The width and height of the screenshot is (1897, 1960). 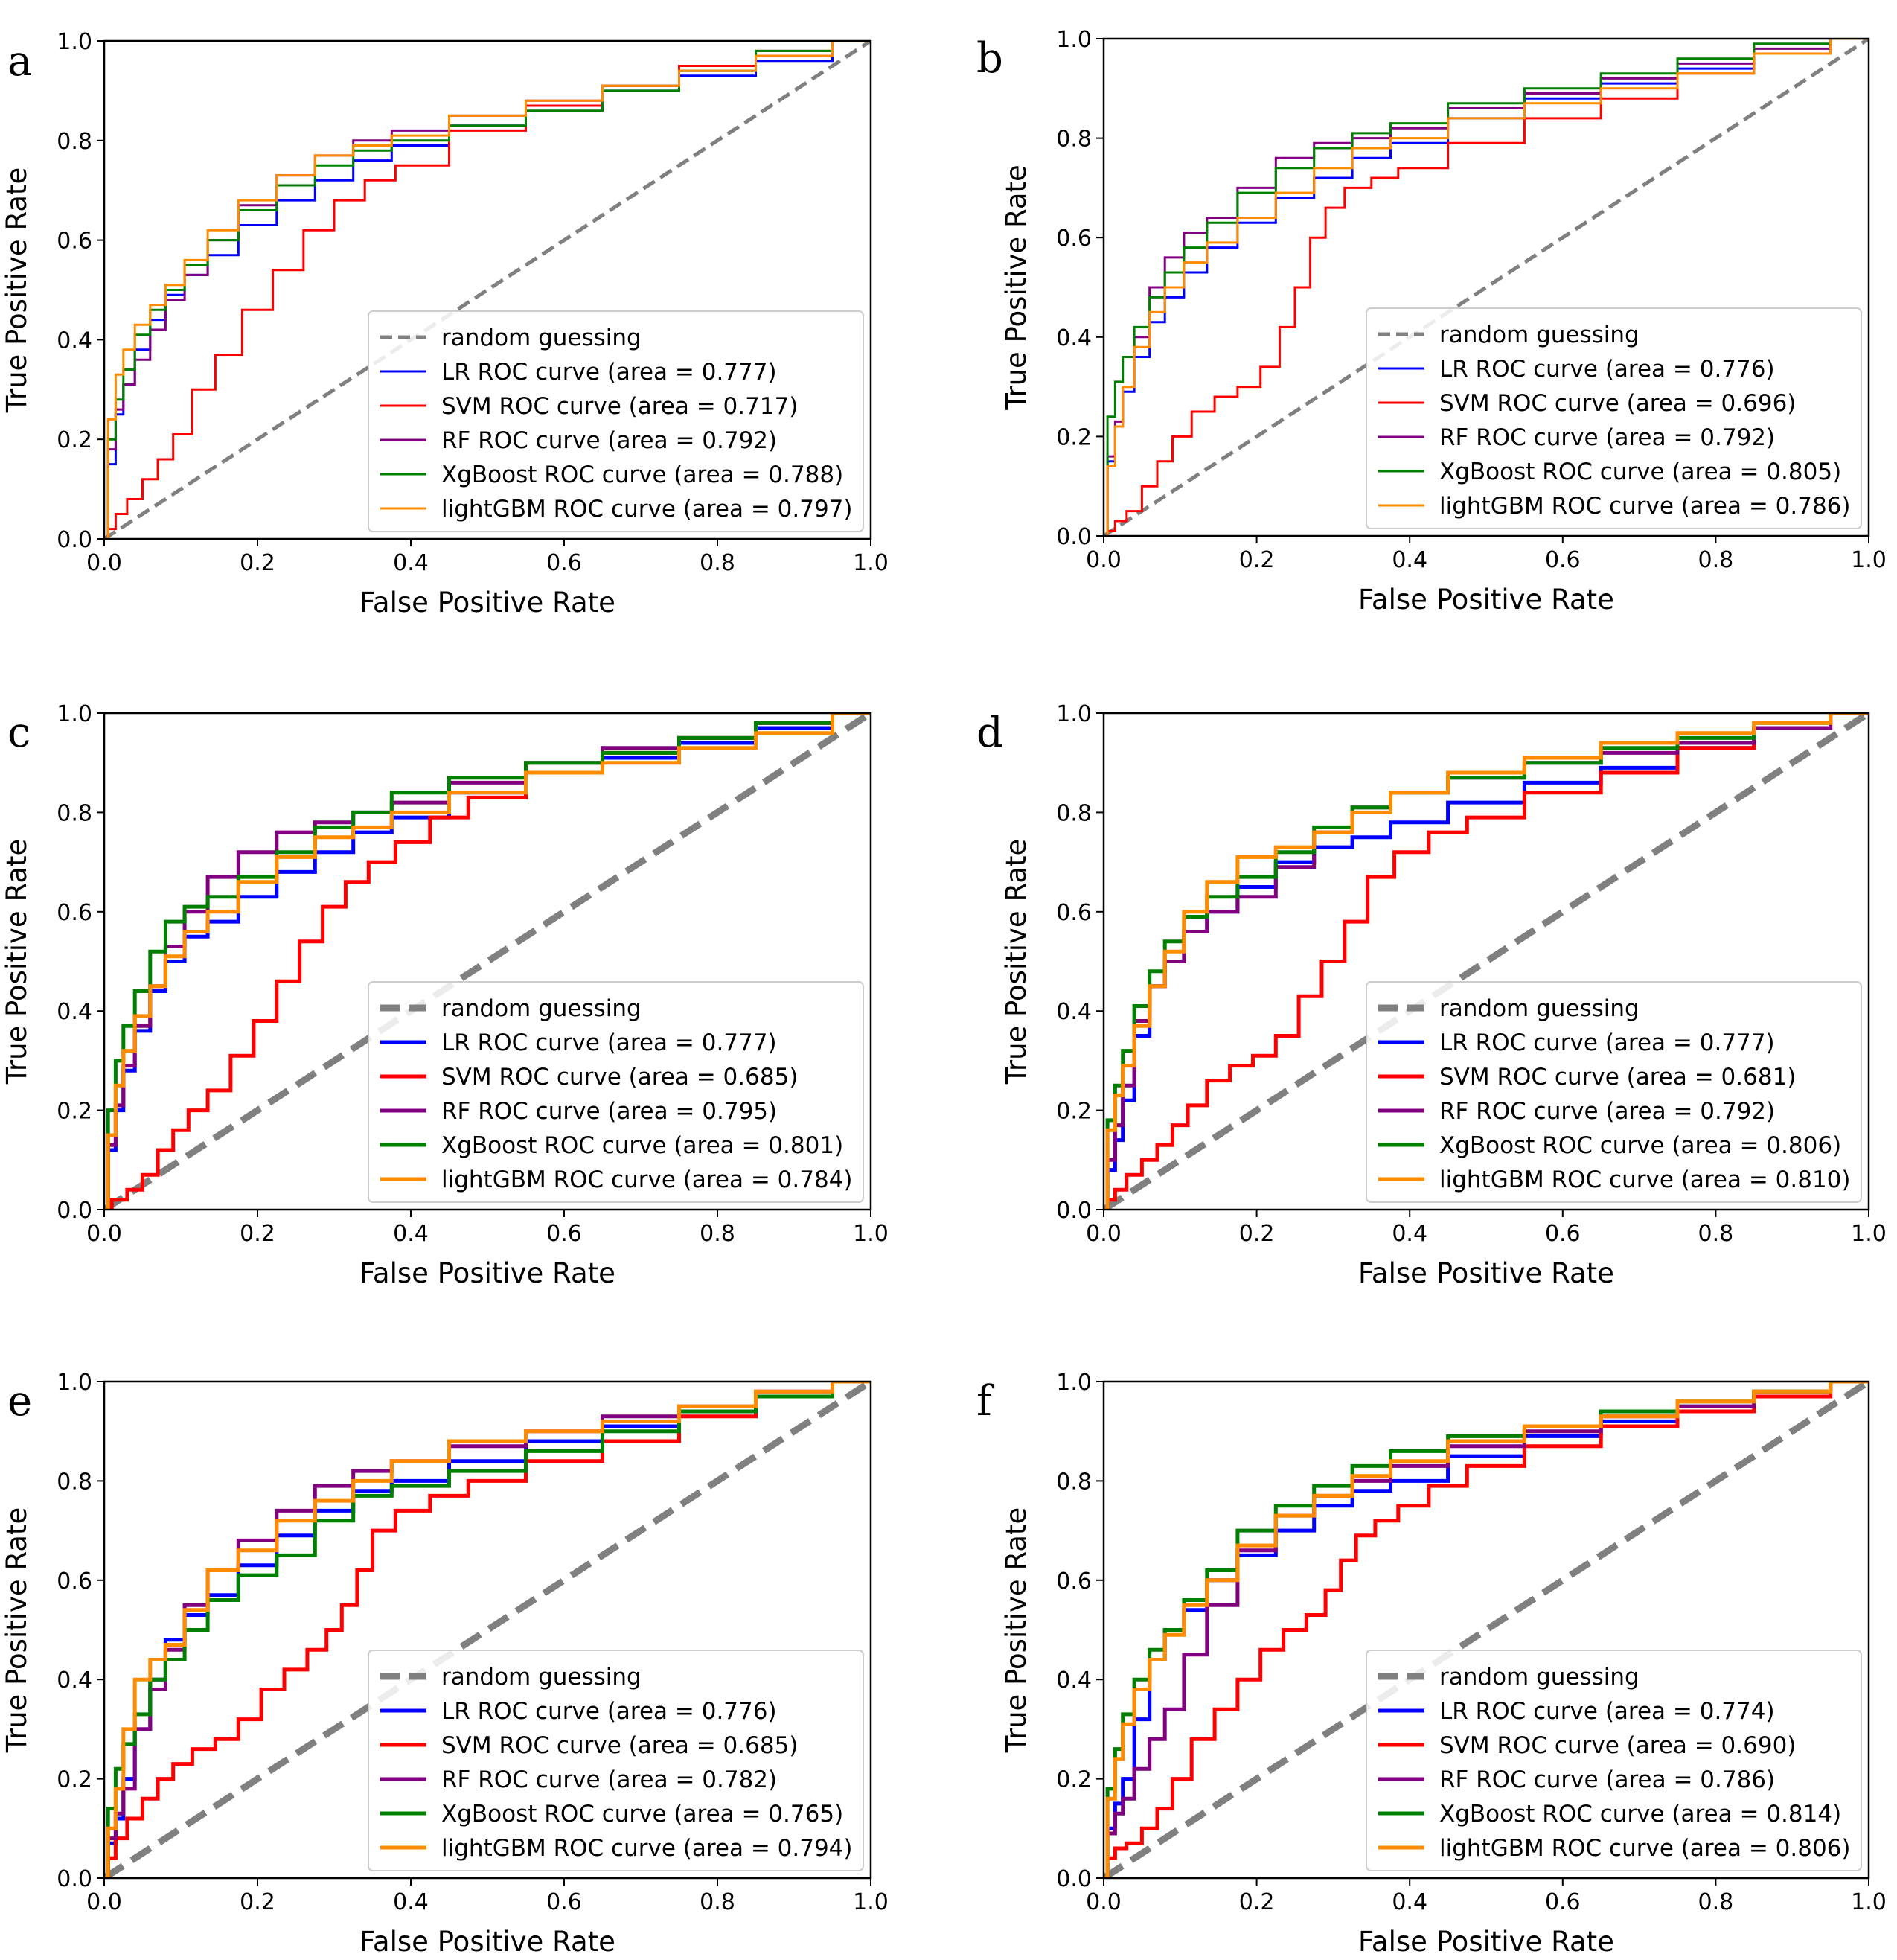 I want to click on legend-entry-label: XgBoost ROC curve (area = 0.801), so click(x=642, y=1145).